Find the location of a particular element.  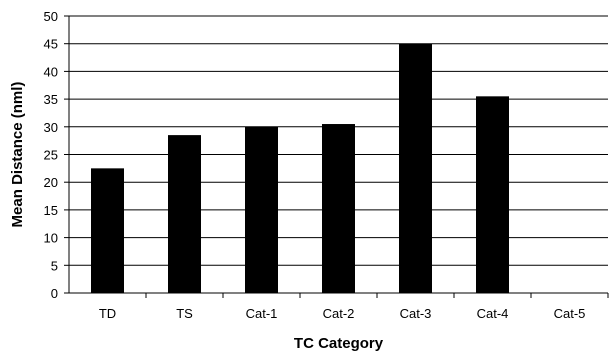

x-tick-label: Cat-4 is located at coordinates (493, 313).